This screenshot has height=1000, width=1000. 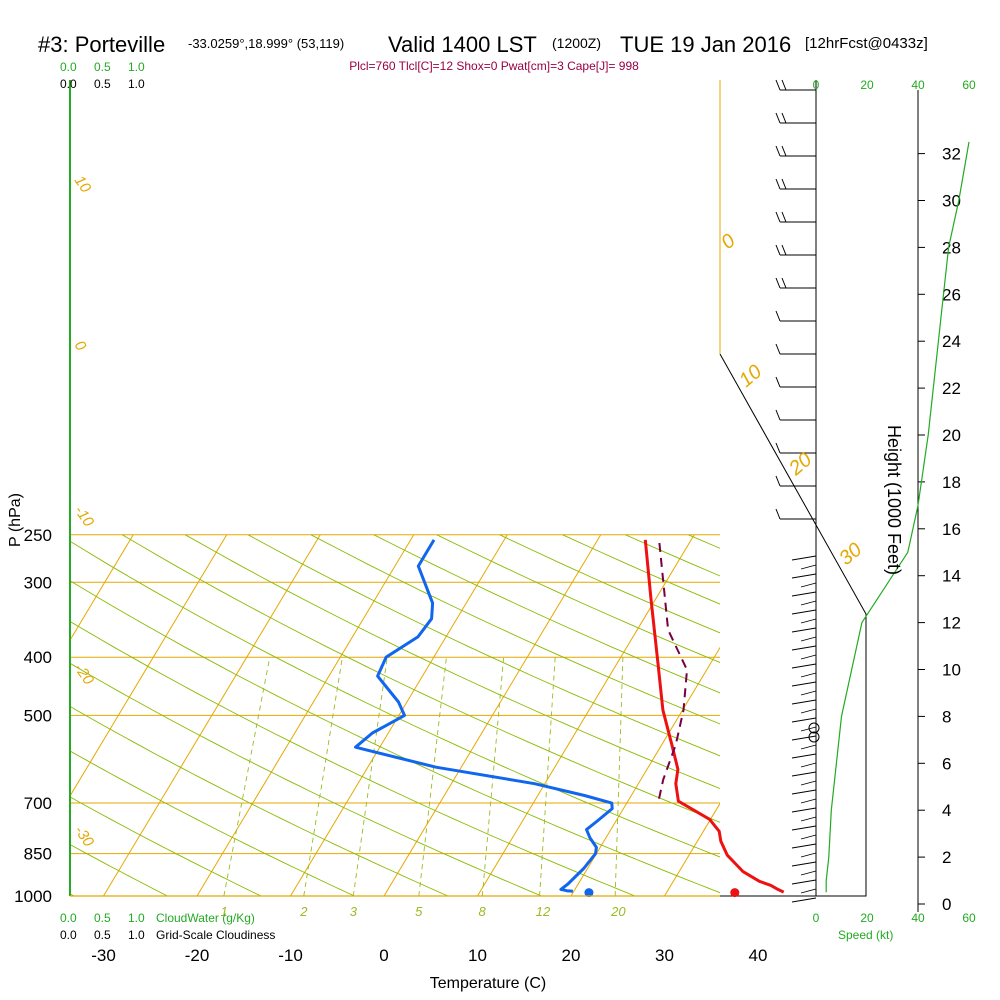 What do you see at coordinates (38, 657) in the screenshot?
I see `pressure-tick-label: 400` at bounding box center [38, 657].